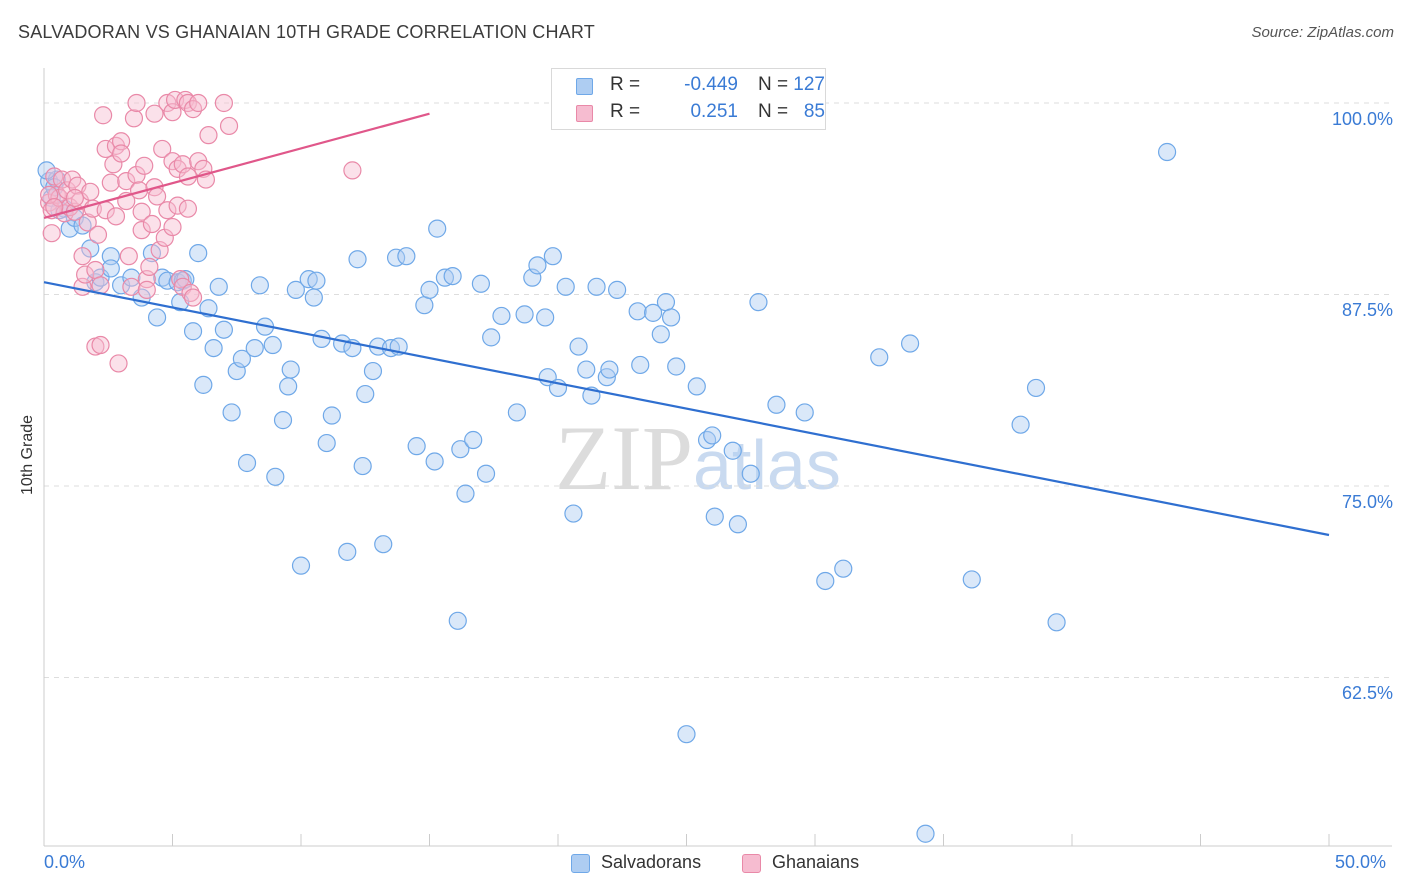 Image resolution: width=1406 pixels, height=892 pixels. I want to click on y-tick-label-2: 87.5%, so click(1367, 310).